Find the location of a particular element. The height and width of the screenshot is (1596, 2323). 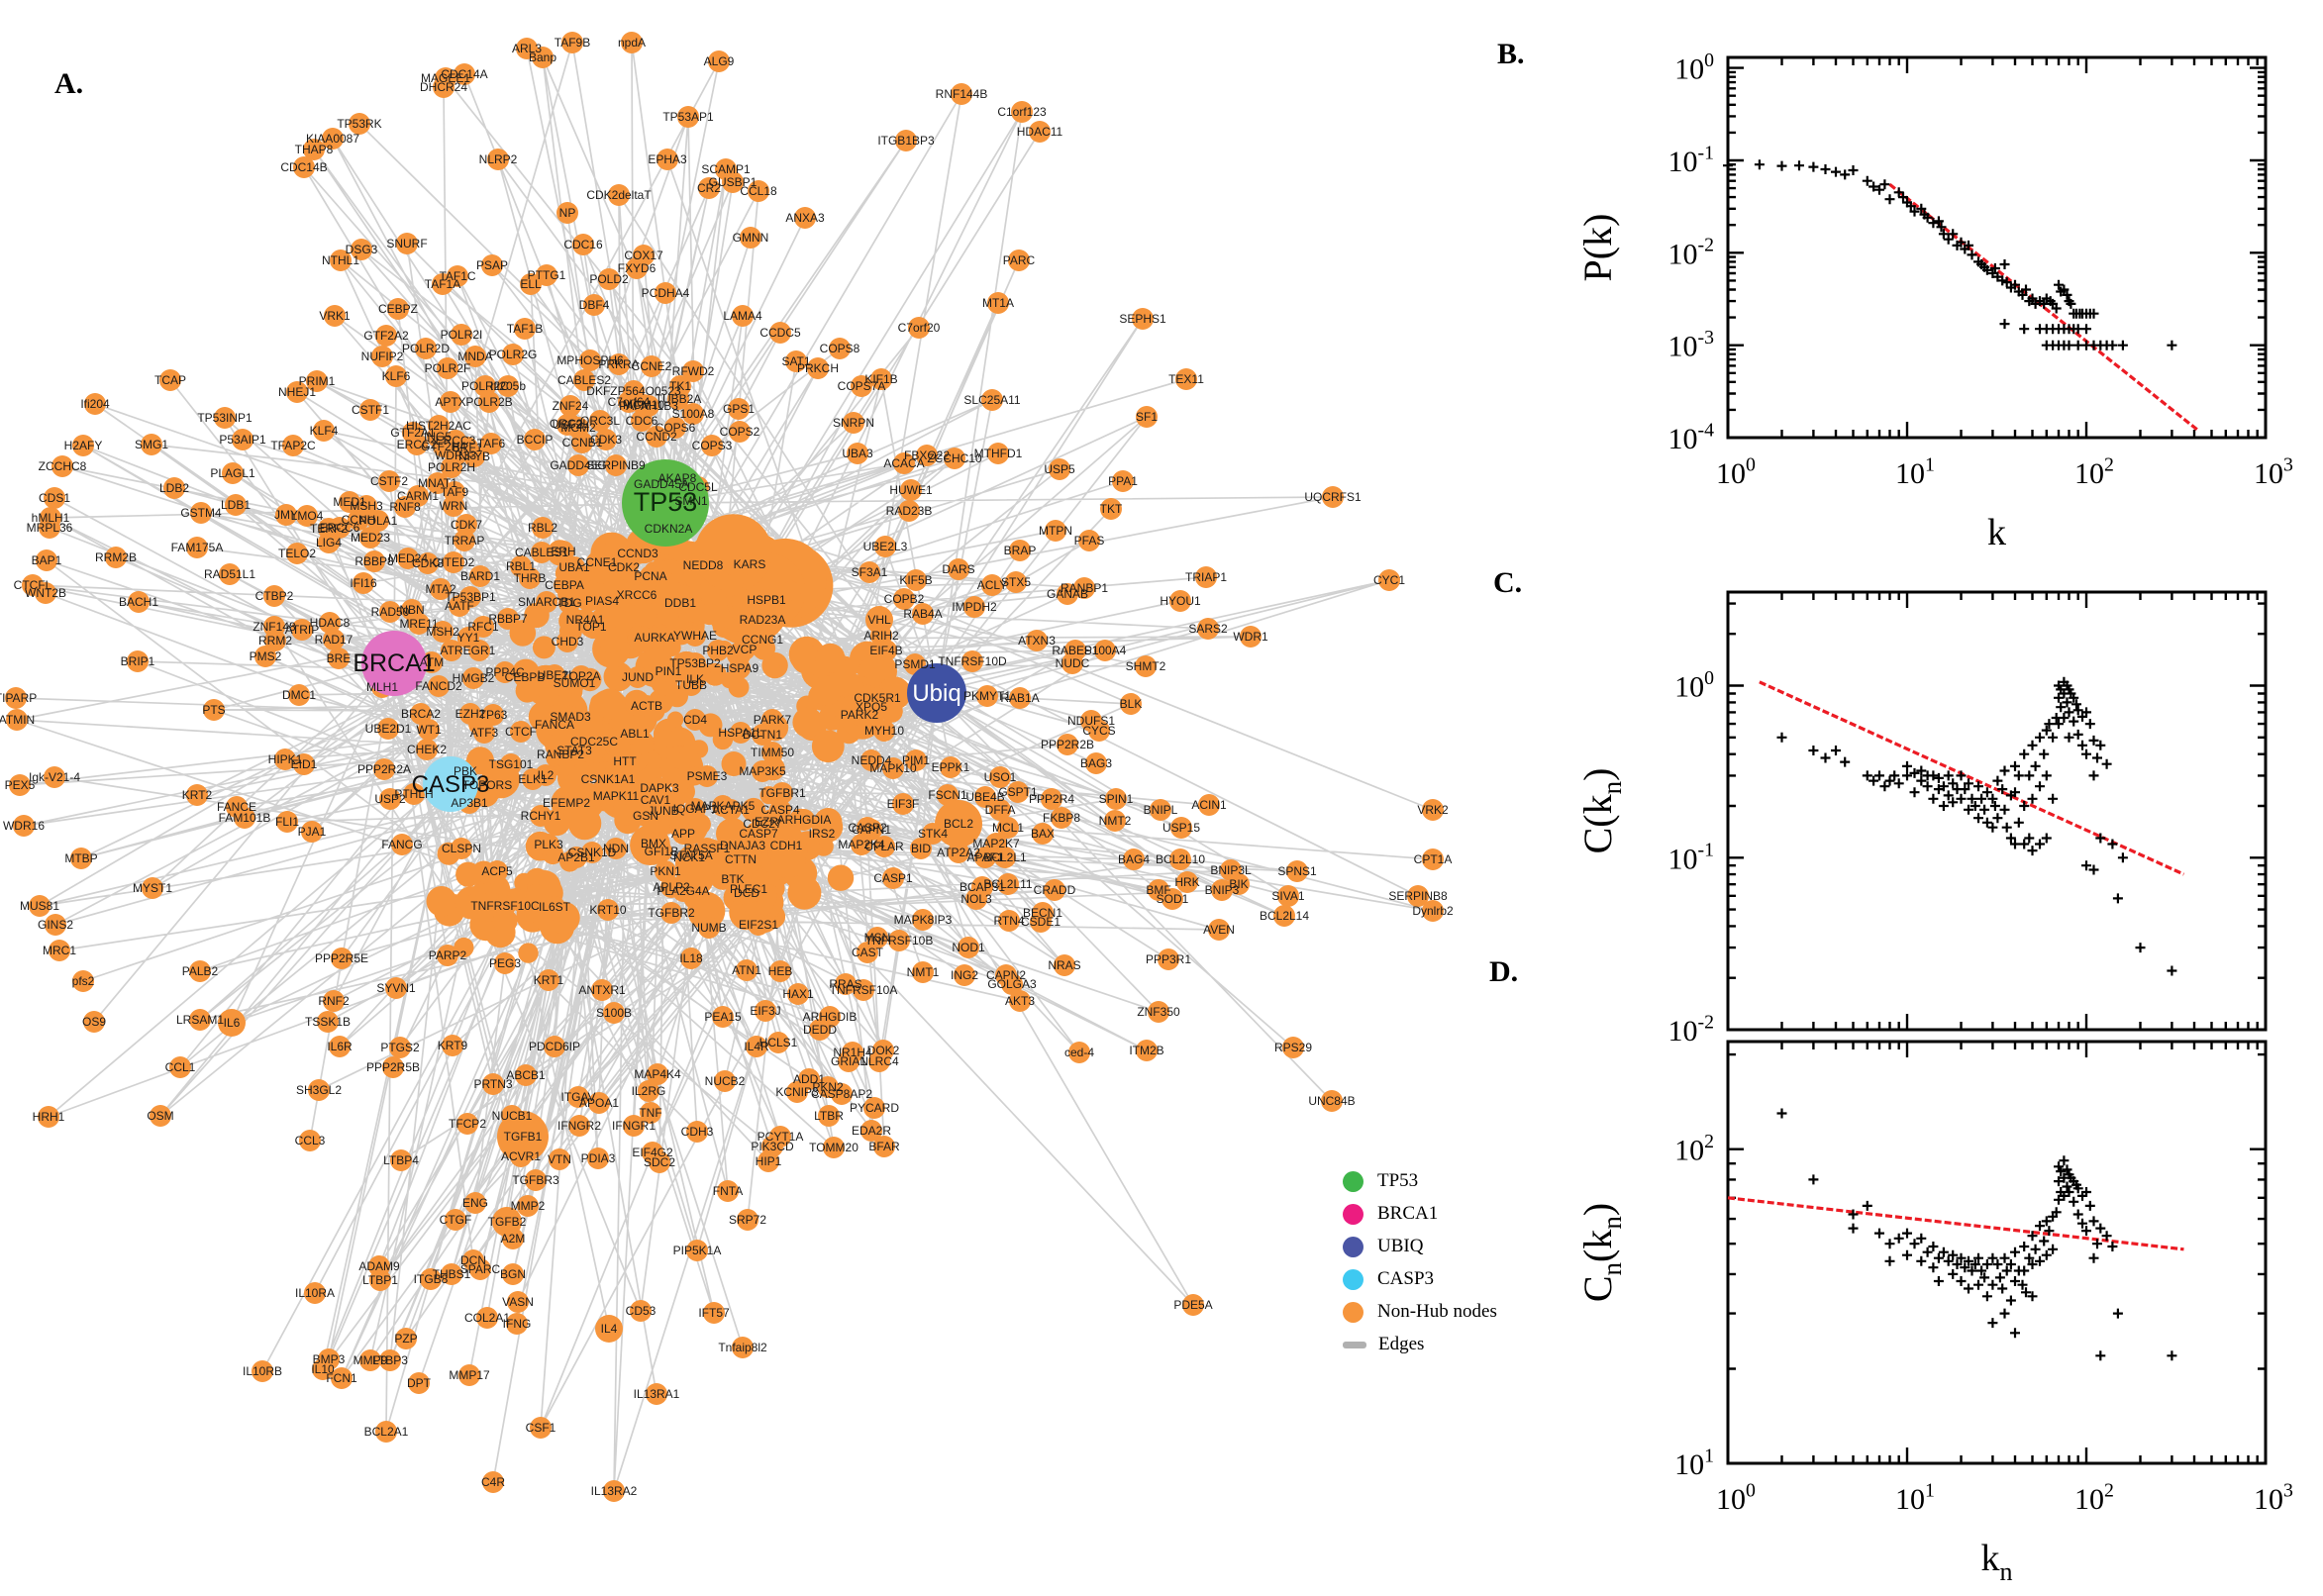

hub-label-casp3: CASP3 is located at coordinates (451, 784).